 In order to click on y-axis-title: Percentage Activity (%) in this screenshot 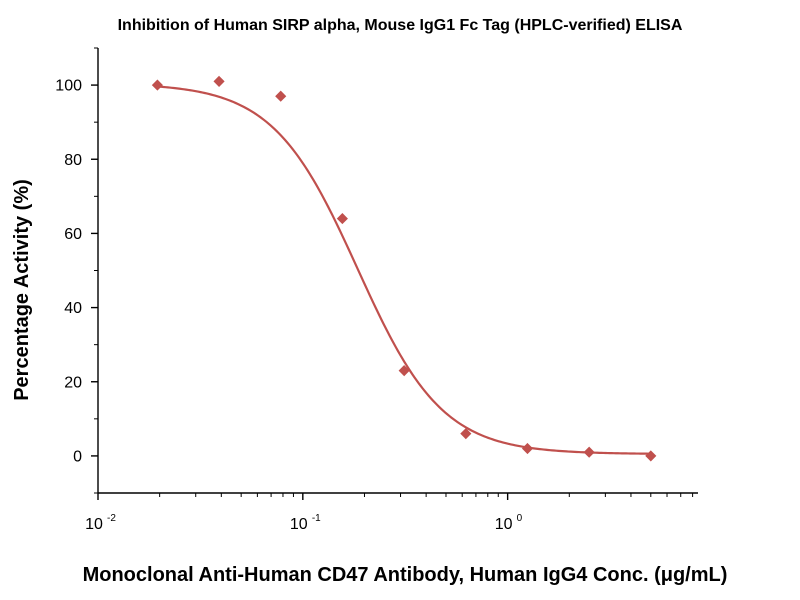, I will do `click(22, 290)`.